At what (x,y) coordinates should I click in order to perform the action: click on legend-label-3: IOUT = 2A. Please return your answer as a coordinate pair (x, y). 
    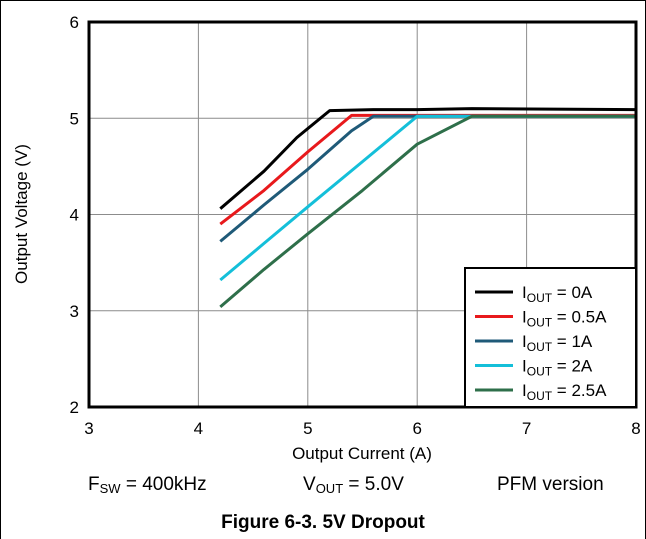
    Looking at the image, I should click on (557, 368).